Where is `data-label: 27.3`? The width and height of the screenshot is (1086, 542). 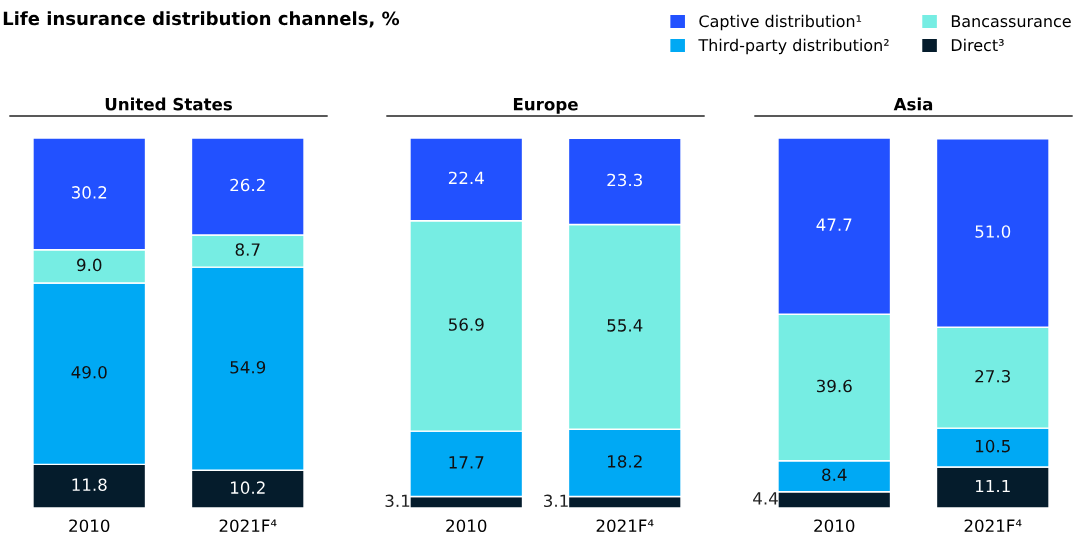
data-label: 27.3 is located at coordinates (992, 376).